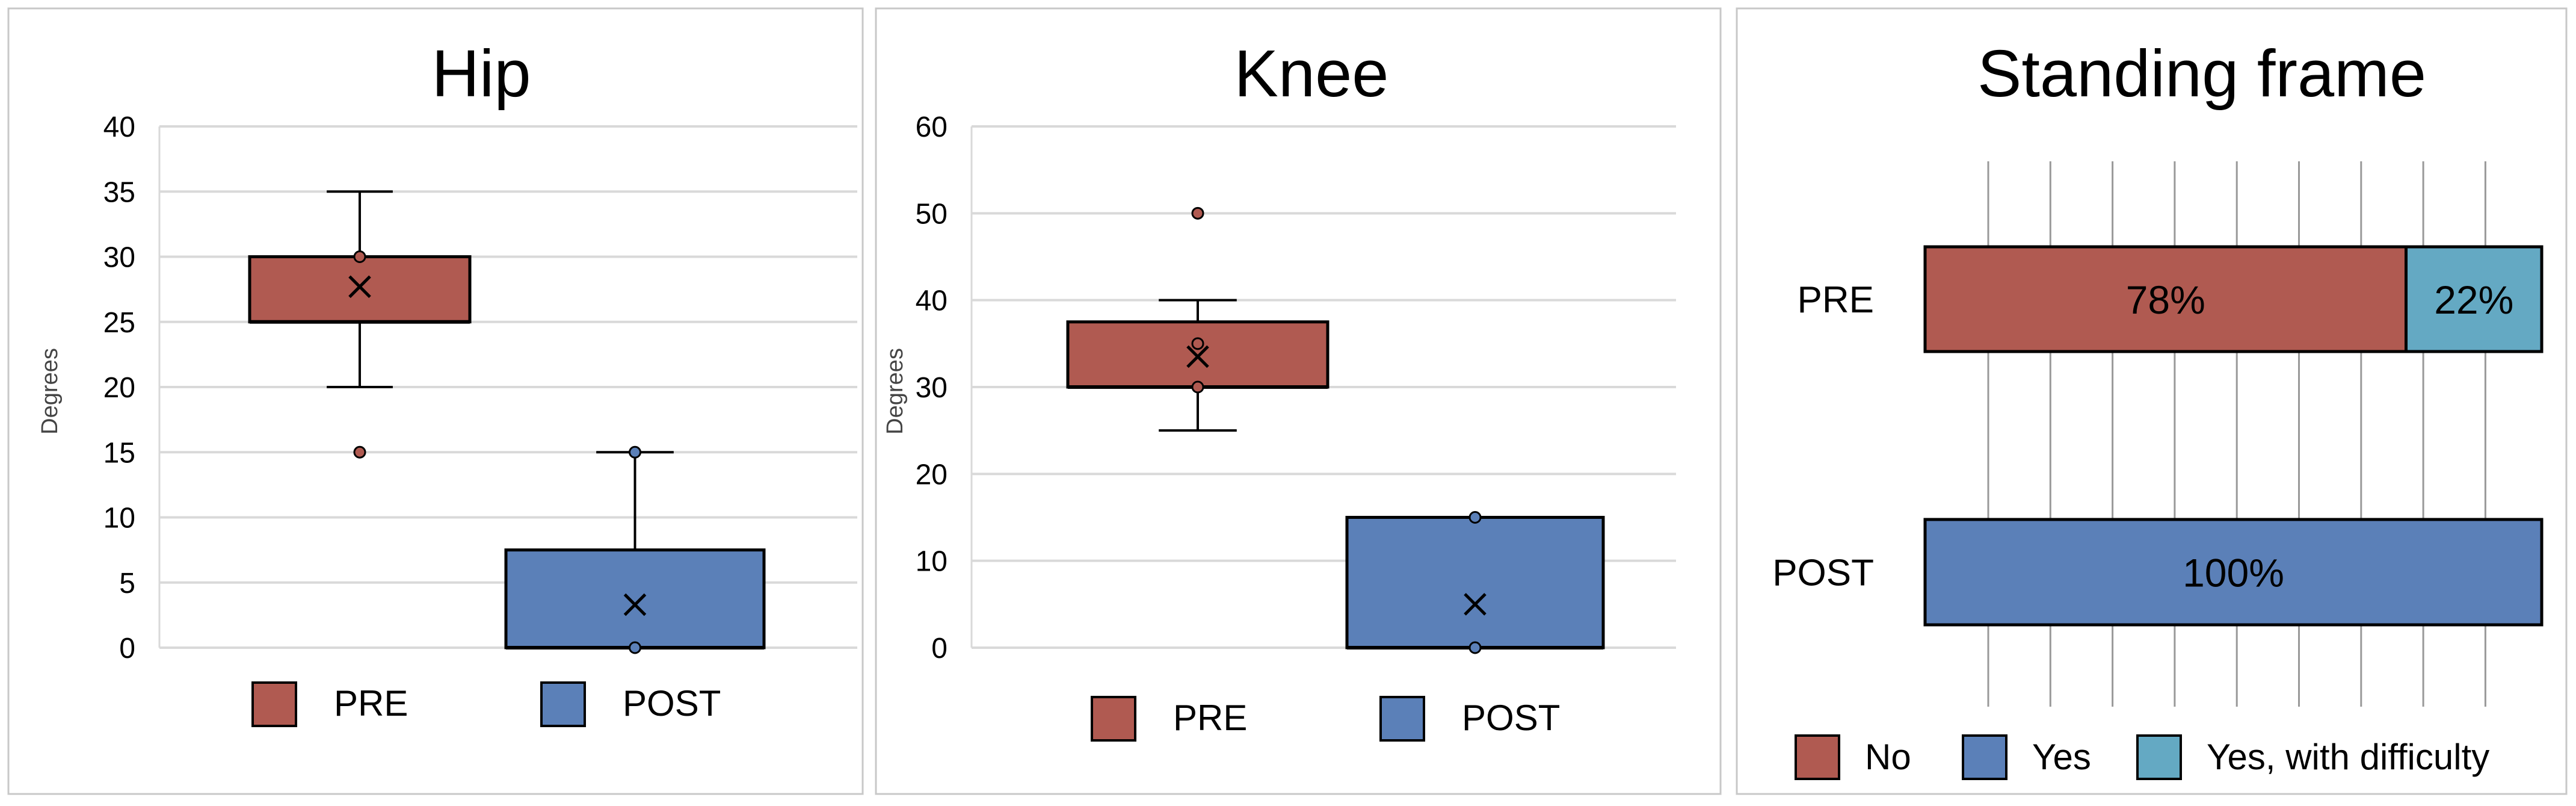  What do you see at coordinates (1888, 757) in the screenshot?
I see `legend-label: No` at bounding box center [1888, 757].